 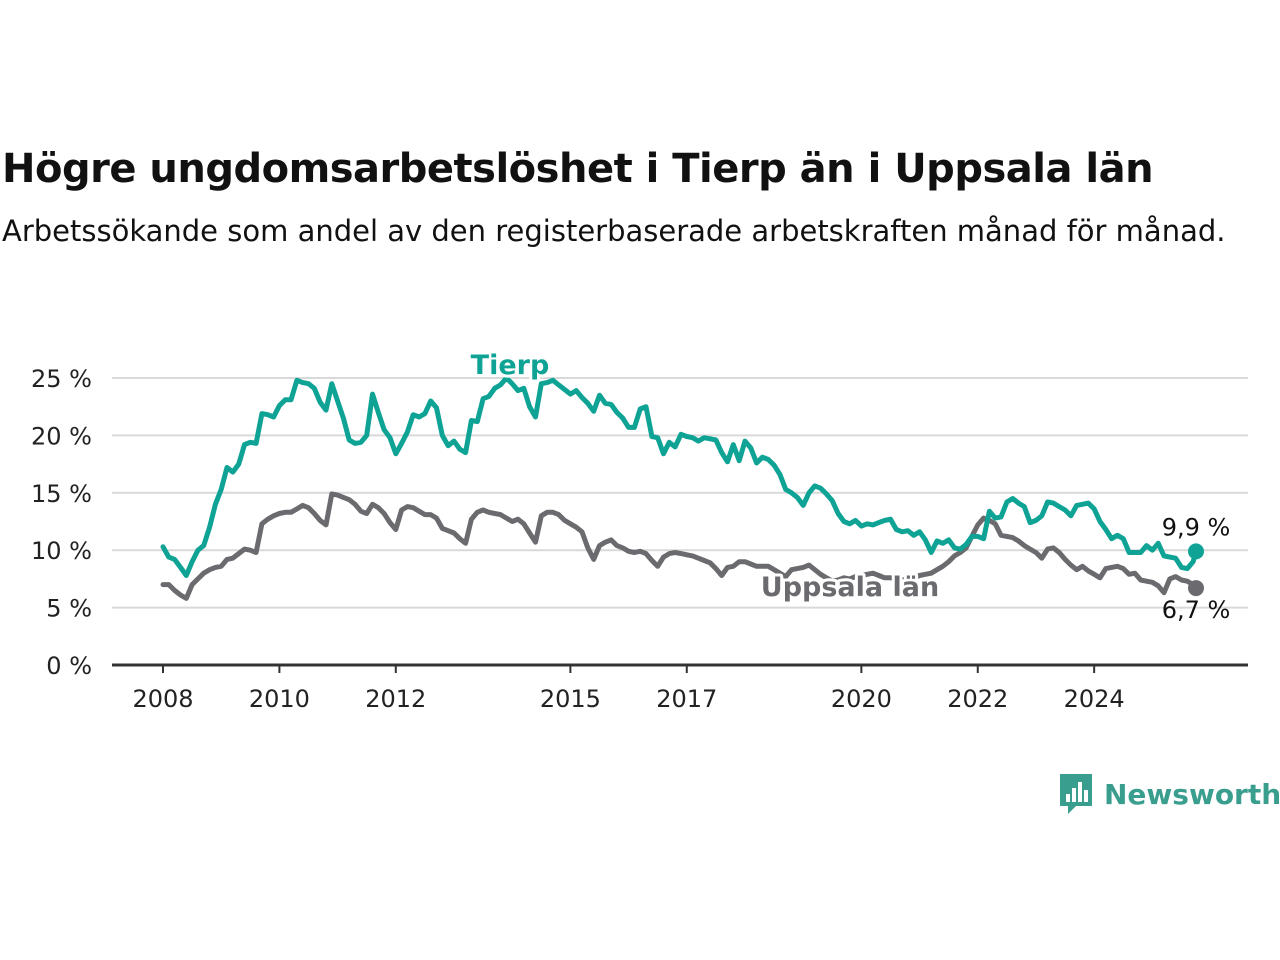 What do you see at coordinates (977, 699) in the screenshot?
I see `x-tick-label-2022: 2022` at bounding box center [977, 699].